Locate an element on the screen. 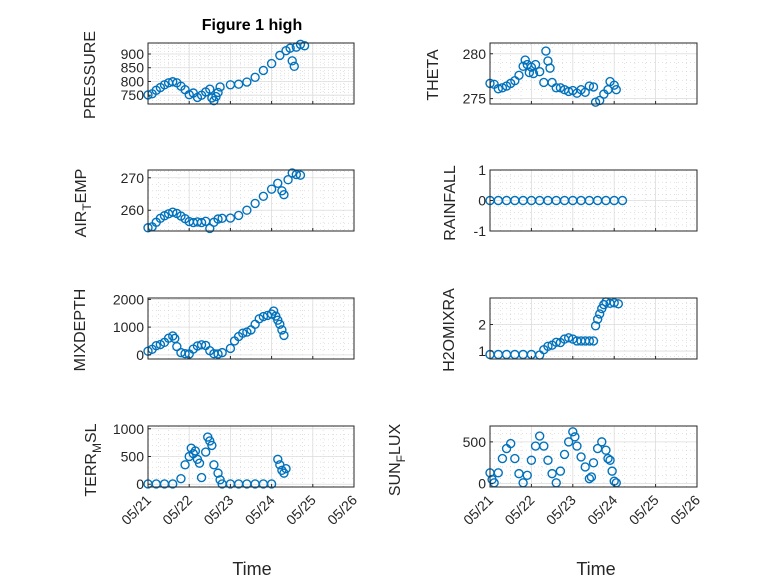 This screenshot has height=583, width=778. y-tick-label: 1 is located at coordinates (482, 170).